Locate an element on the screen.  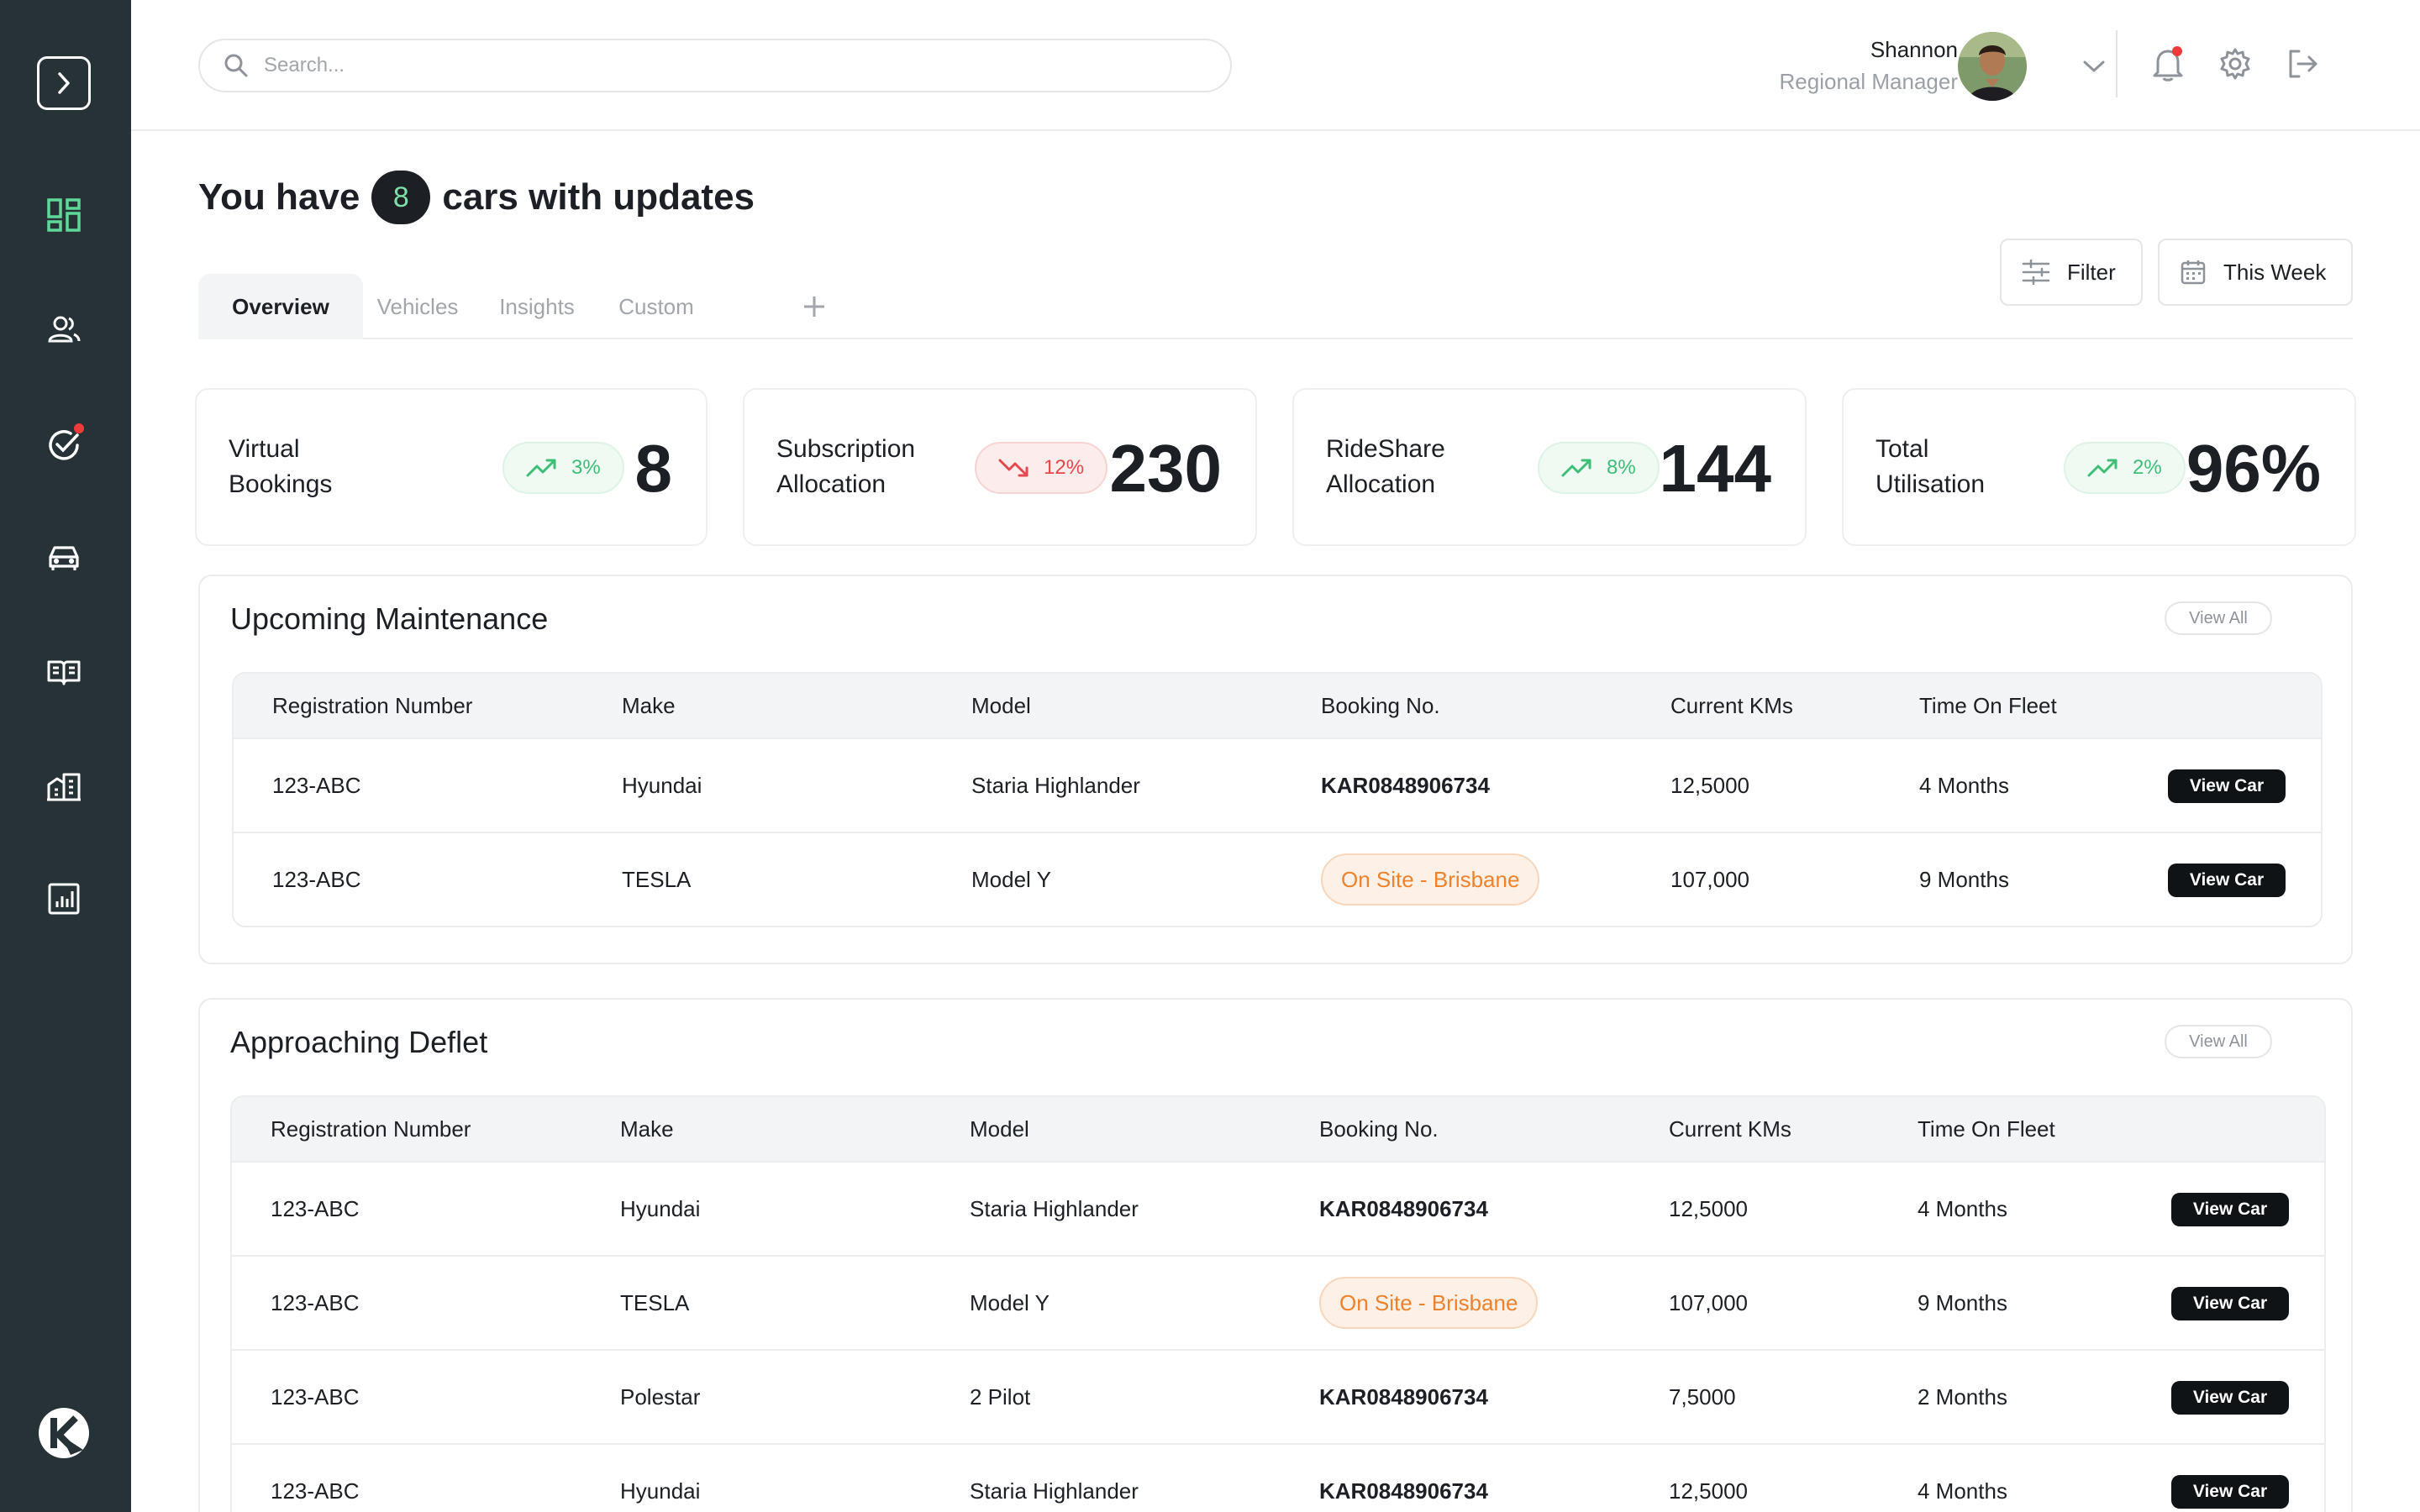
avatar is located at coordinates (1992, 66).